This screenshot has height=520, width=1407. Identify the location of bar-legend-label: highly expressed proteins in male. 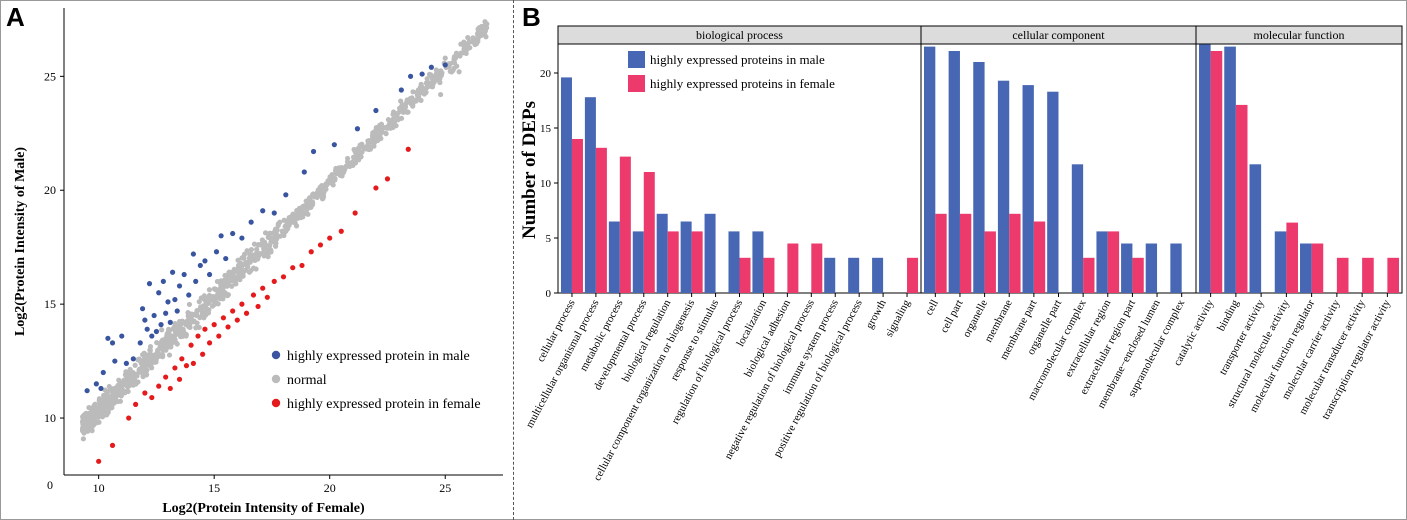
(737, 59).